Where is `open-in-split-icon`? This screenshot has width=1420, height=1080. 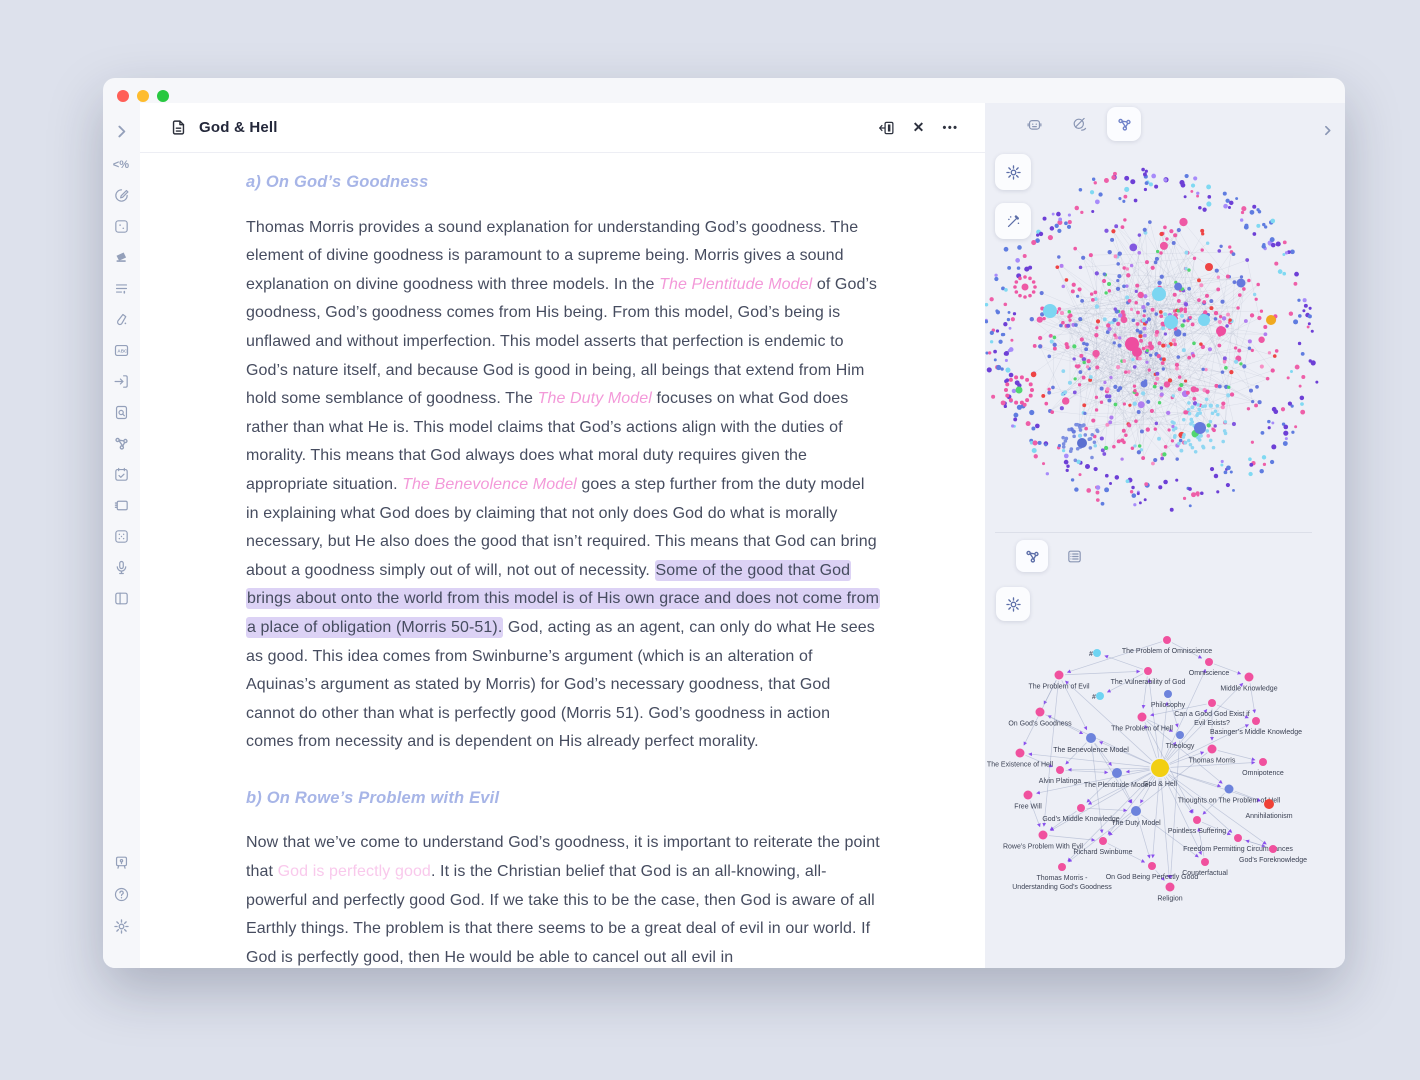
open-in-split-icon is located at coordinates (886, 127).